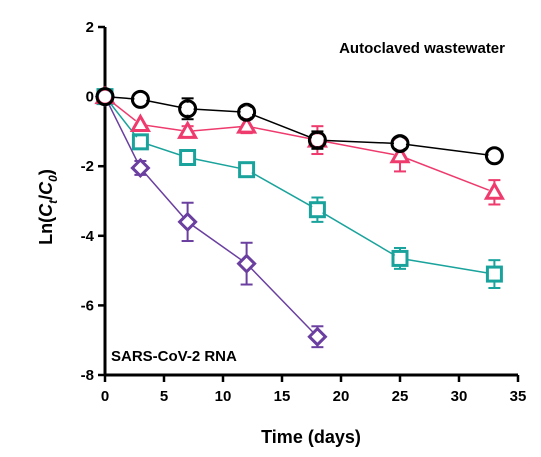 Image resolution: width=541 pixels, height=457 pixels. What do you see at coordinates (299, 126) in the screenshot?
I see `series-line-circle` at bounding box center [299, 126].